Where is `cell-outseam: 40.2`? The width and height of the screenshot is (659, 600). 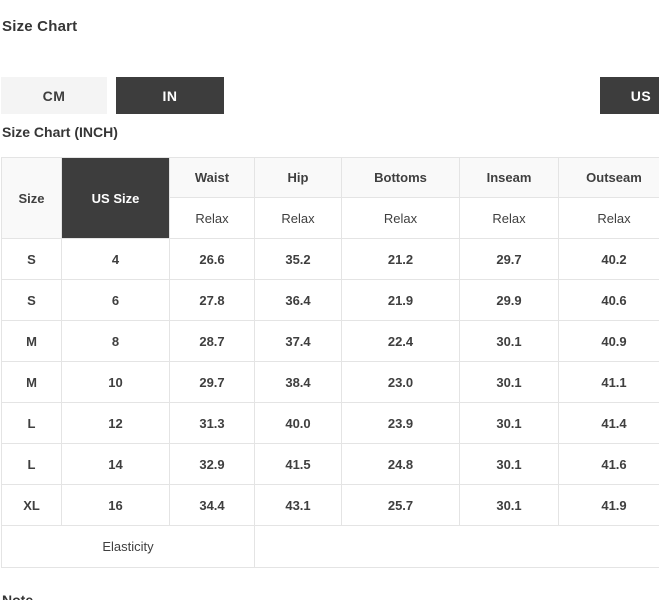 cell-outseam: 40.2 is located at coordinates (608, 259).